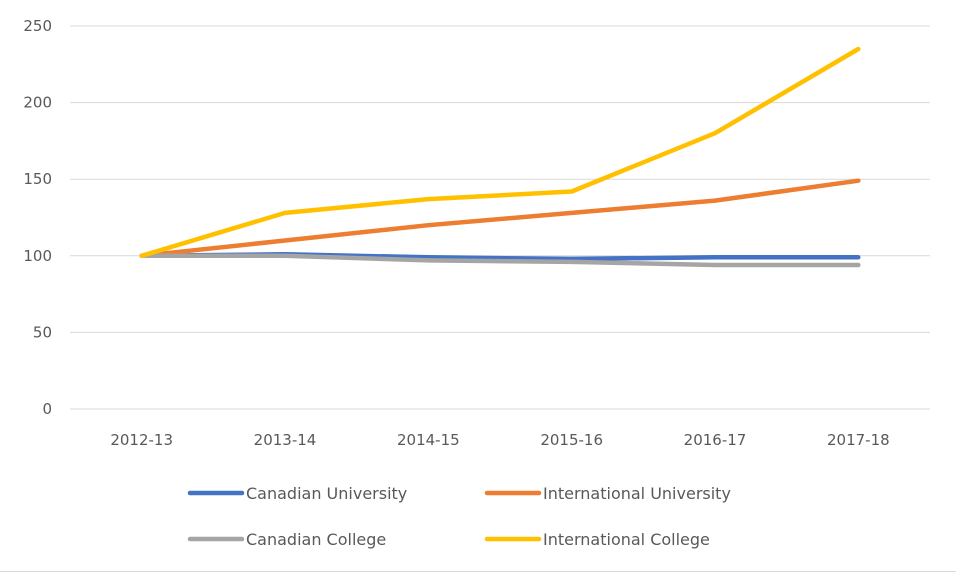 The width and height of the screenshot is (956, 581). I want to click on x-tick-label: 2017-18, so click(858, 440).